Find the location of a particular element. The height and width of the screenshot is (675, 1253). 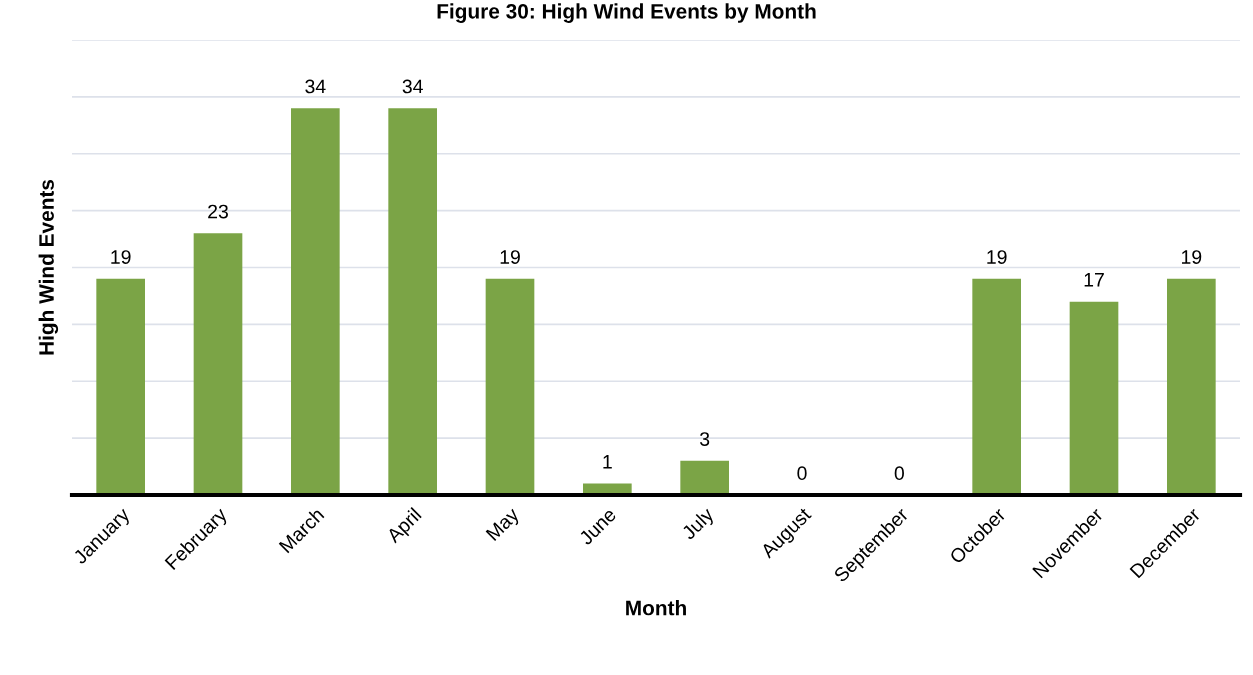

data-label: 1 is located at coordinates (607, 462).